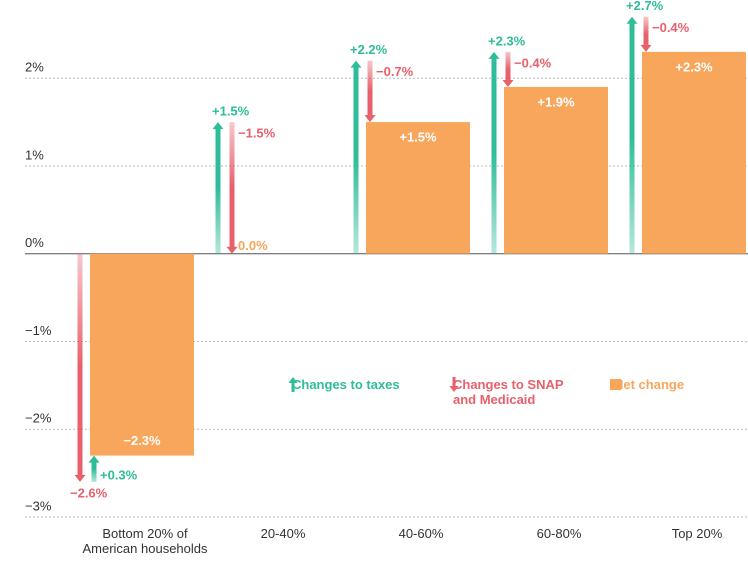 This screenshot has height=561, width=748. What do you see at coordinates (145, 541) in the screenshot?
I see `x-tick-label: Bottom 20% of American households` at bounding box center [145, 541].